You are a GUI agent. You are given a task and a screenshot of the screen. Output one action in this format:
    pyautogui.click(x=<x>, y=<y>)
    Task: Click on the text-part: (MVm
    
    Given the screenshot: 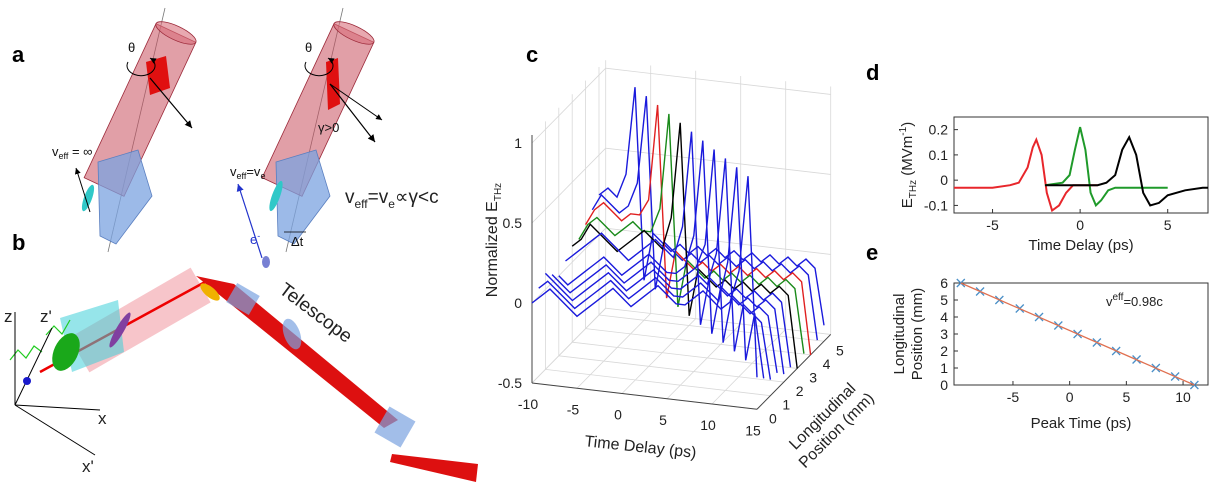 What is the action you would take?
    pyautogui.click(x=907, y=158)
    